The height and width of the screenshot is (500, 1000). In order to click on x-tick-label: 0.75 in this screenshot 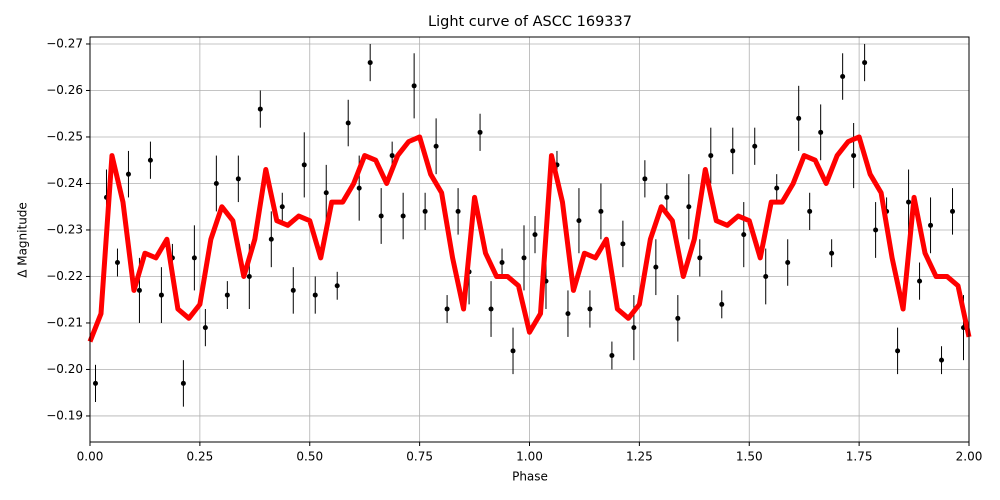, I will do `click(419, 457)`.